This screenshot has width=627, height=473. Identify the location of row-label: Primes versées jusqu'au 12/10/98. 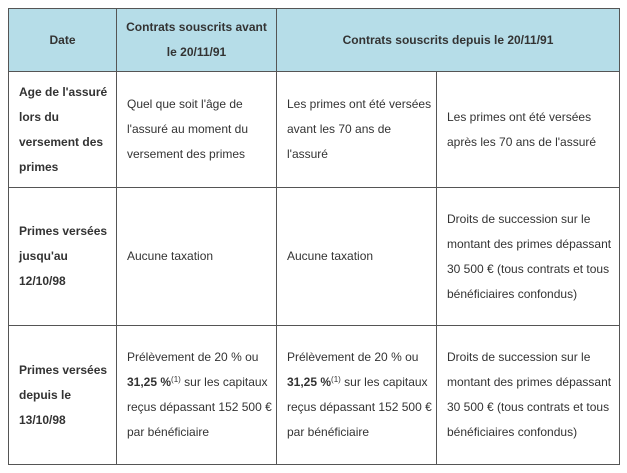
(62, 256).